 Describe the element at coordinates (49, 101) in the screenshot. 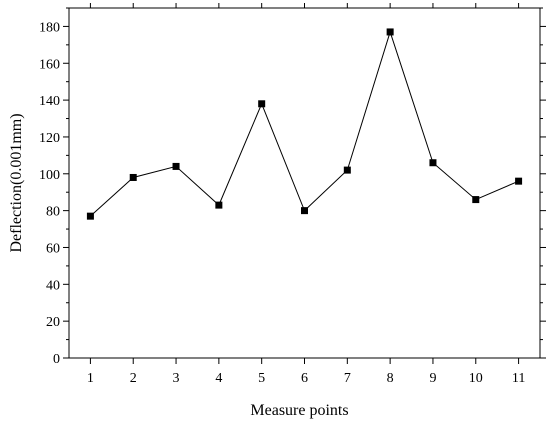

I see `y-tick-label: 140` at that location.